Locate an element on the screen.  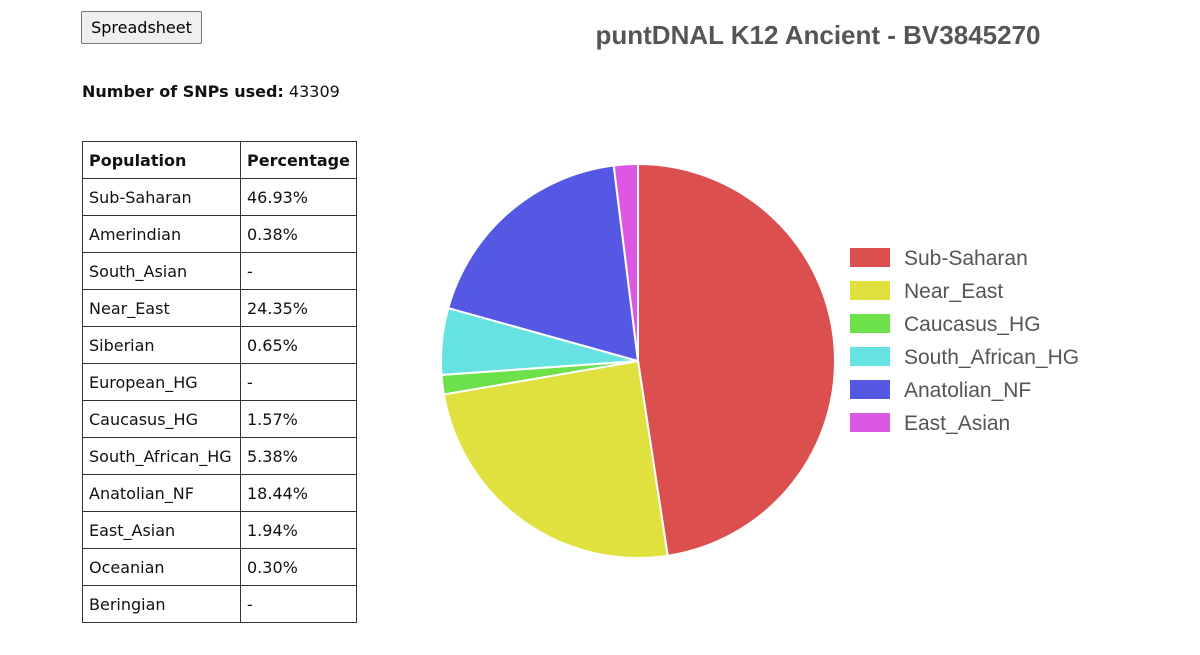
table-row: South_African_HG 5.38% is located at coordinates (219, 456).